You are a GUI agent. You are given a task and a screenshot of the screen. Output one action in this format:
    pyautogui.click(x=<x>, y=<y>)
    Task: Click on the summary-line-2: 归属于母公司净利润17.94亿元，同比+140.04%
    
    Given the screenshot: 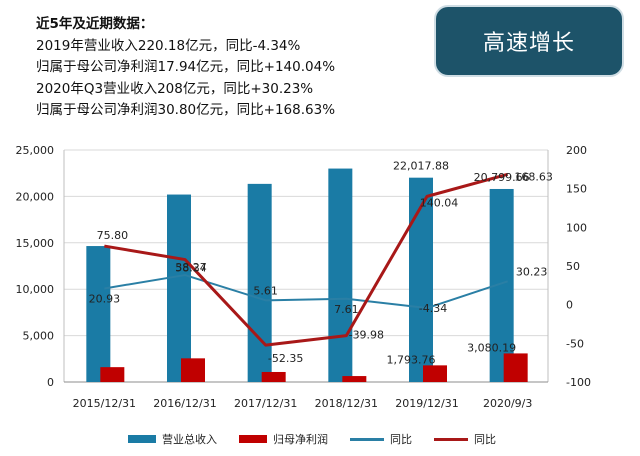 What is the action you would take?
    pyautogui.click(x=186, y=67)
    